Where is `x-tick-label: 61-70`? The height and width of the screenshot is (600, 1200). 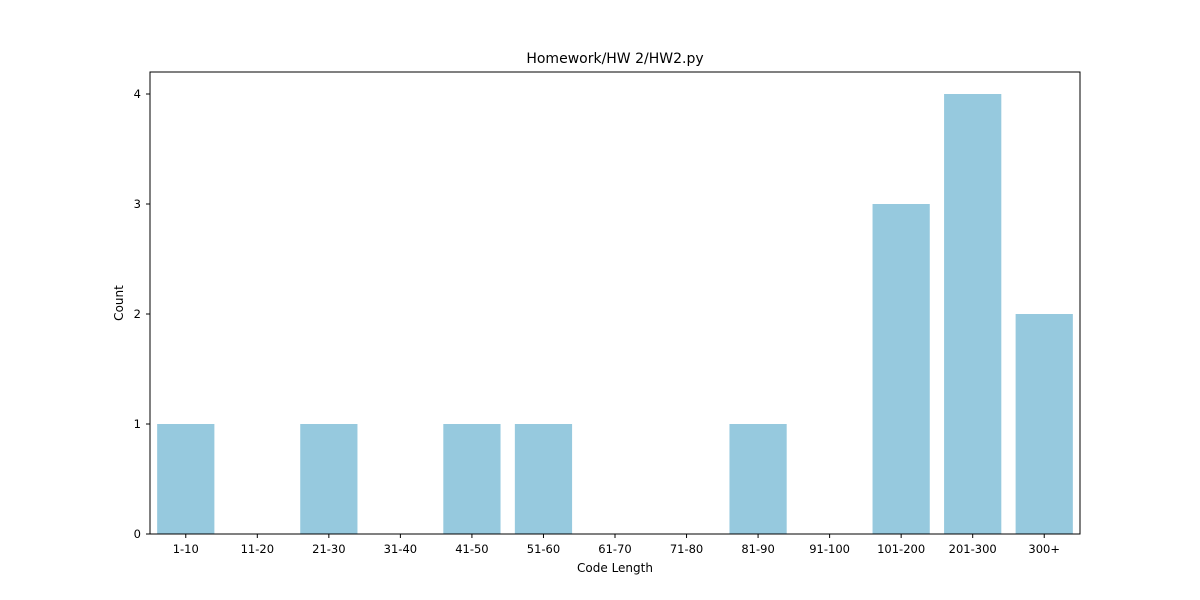 x-tick-label: 61-70 is located at coordinates (614, 549).